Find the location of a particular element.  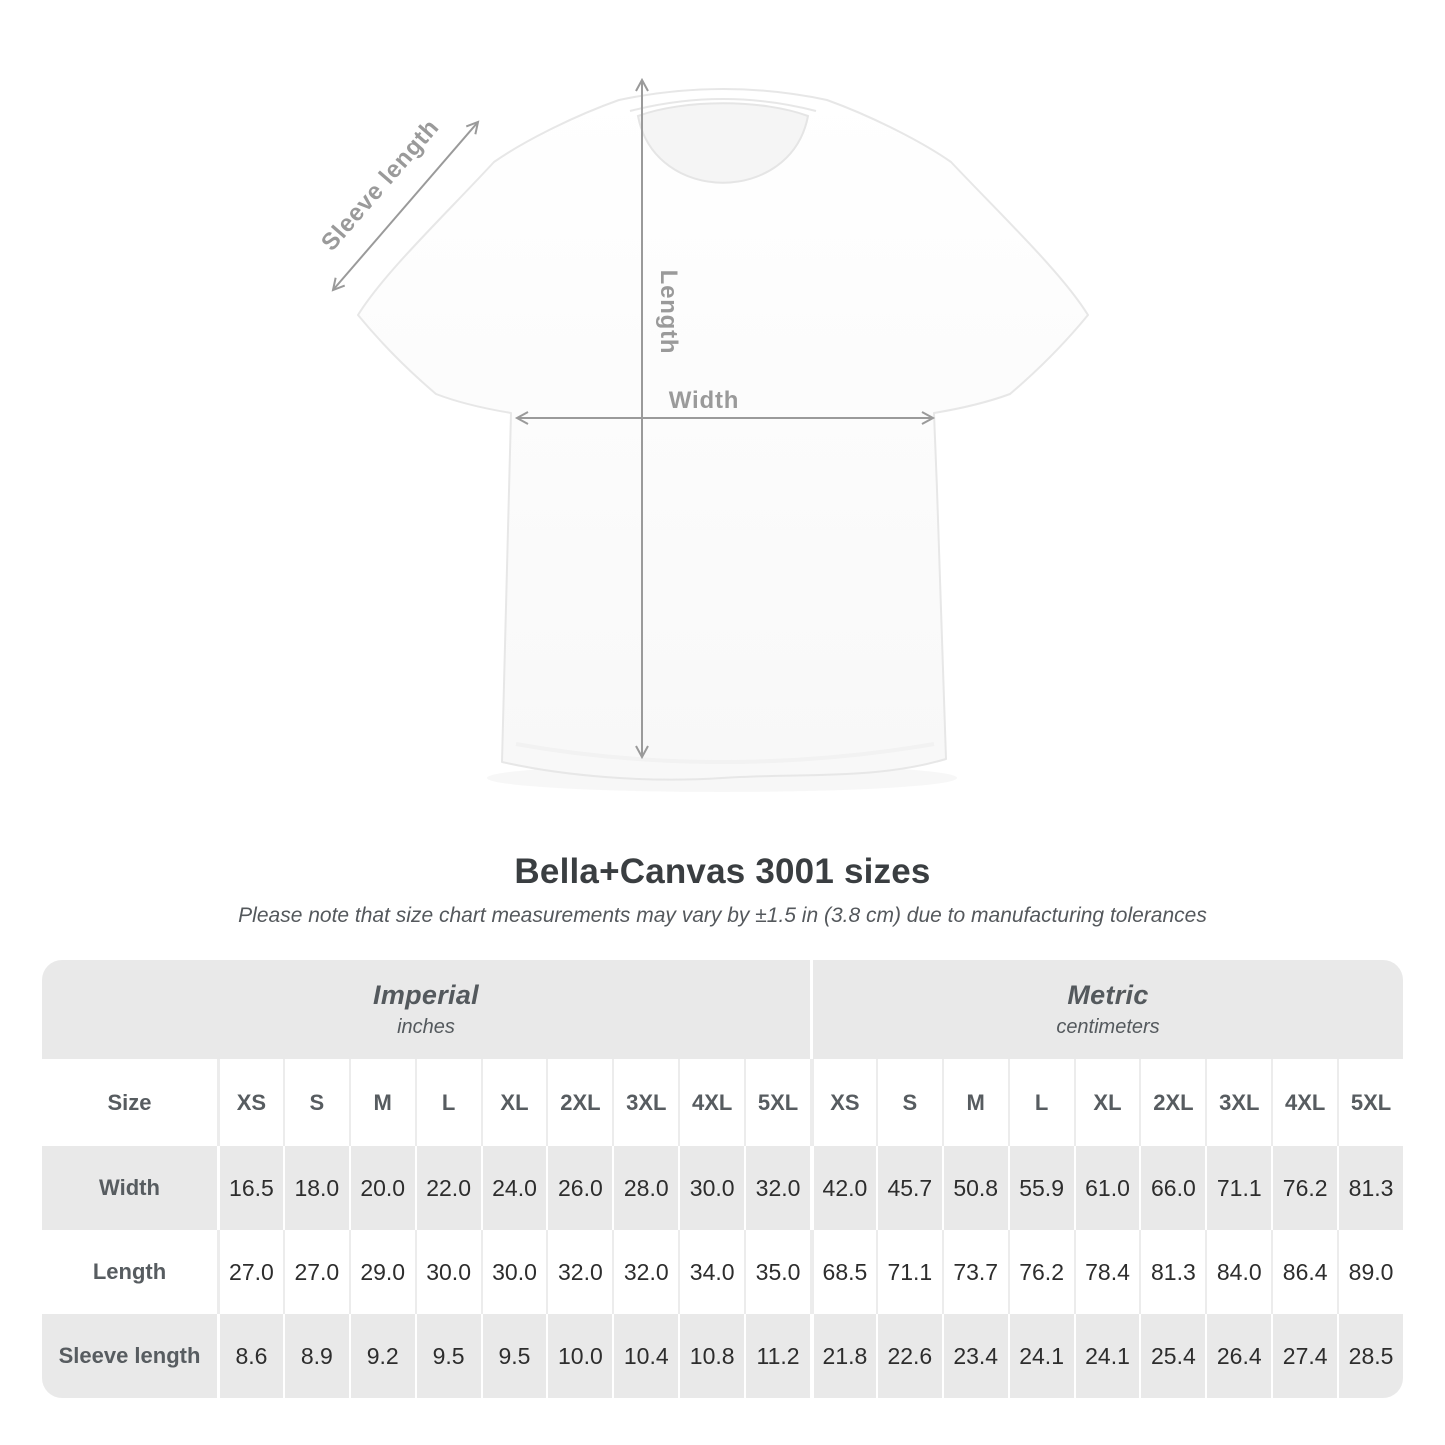

value-imperial: 29.0 is located at coordinates (381, 1272).